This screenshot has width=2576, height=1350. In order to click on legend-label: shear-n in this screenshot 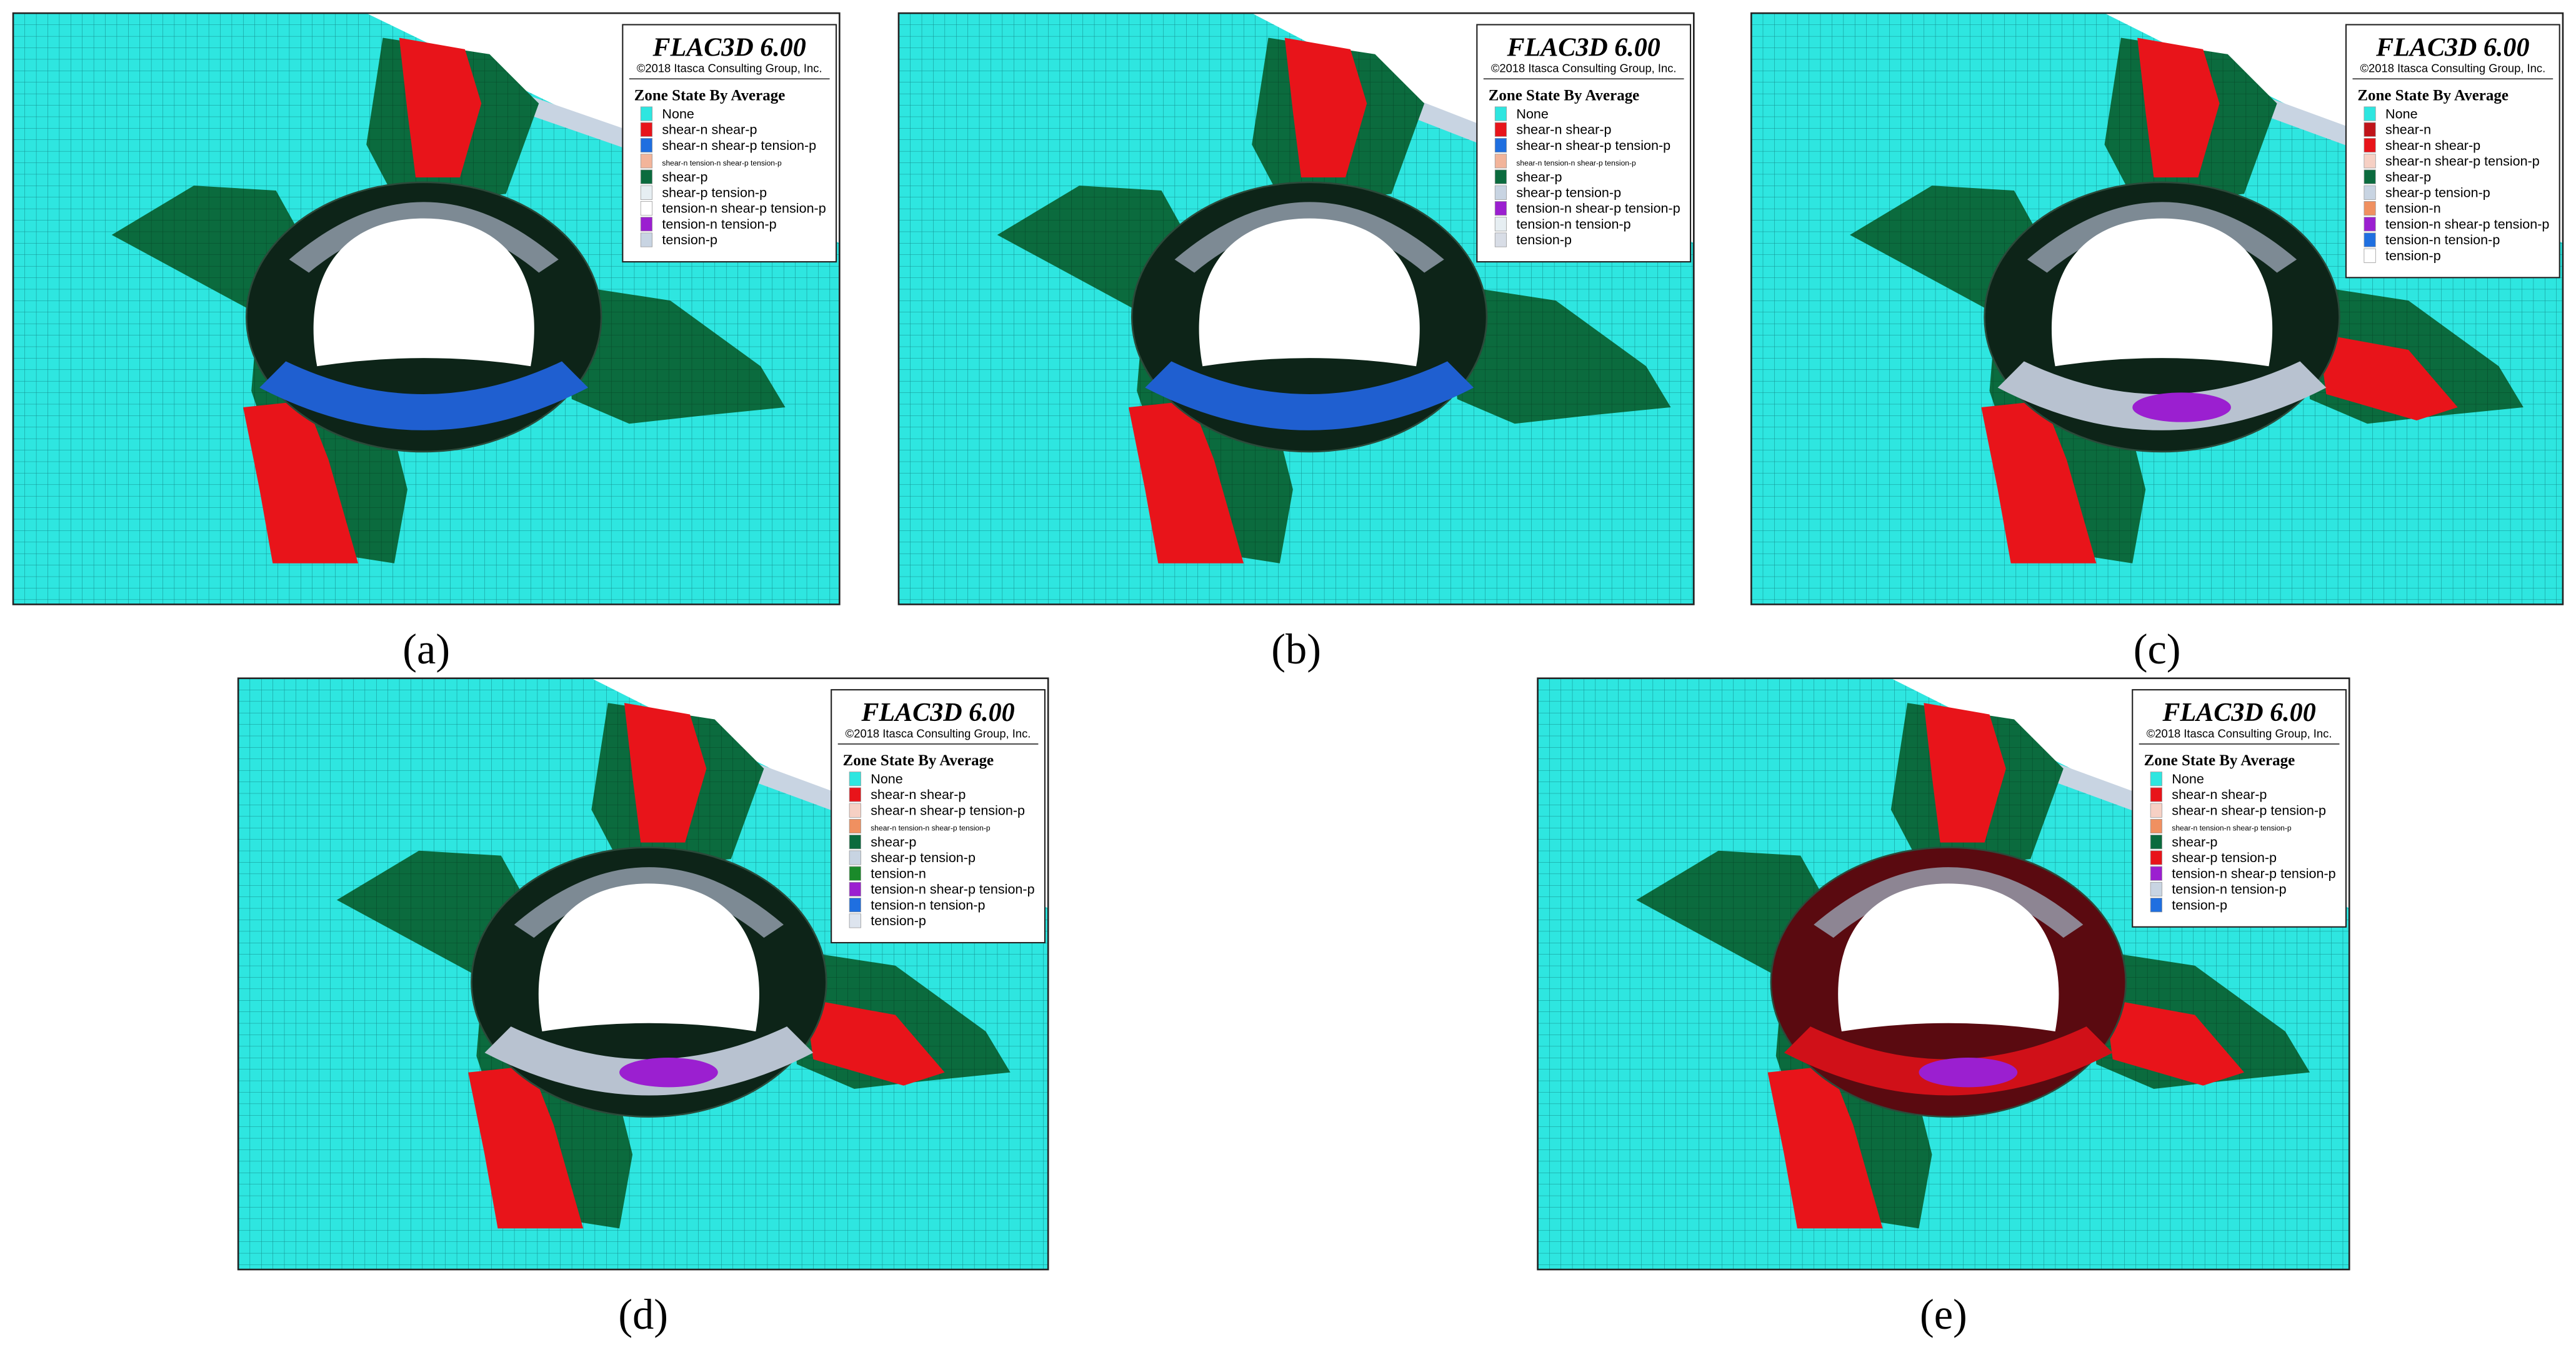, I will do `click(2408, 129)`.